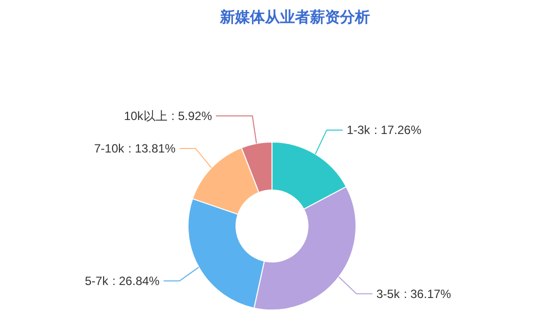 This screenshot has width=550, height=333. I want to click on slice-label: 7-10k, so click(110, 148).